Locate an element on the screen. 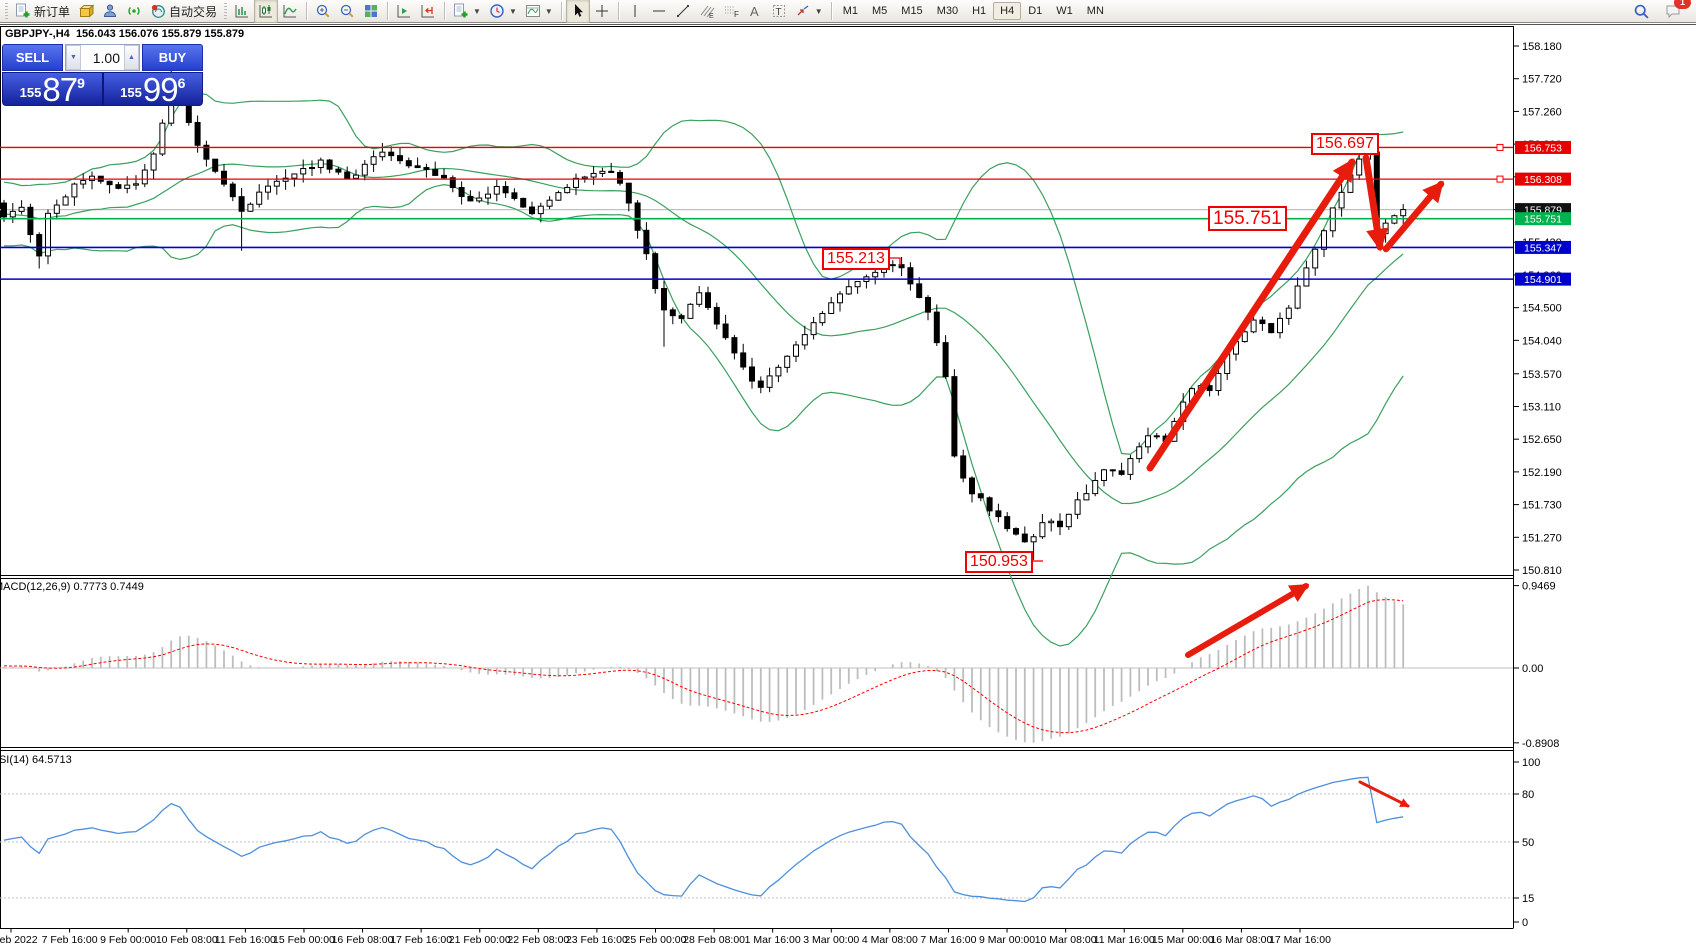  auto-scroll-button is located at coordinates (404, 11).